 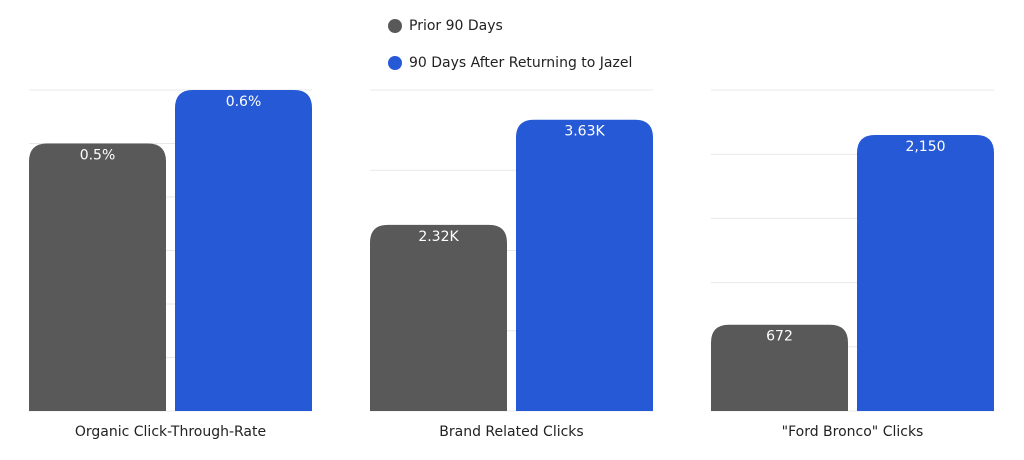 What do you see at coordinates (853, 432) in the screenshot?
I see `x-axis-label: "Ford Bronco" Clicks` at bounding box center [853, 432].